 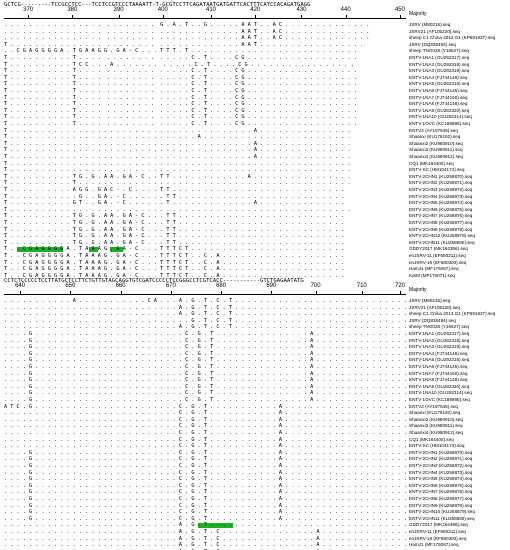 I want to click on sequence-label: ENTV-2CHN3 (KU258872).seq, so click(x=441, y=189).